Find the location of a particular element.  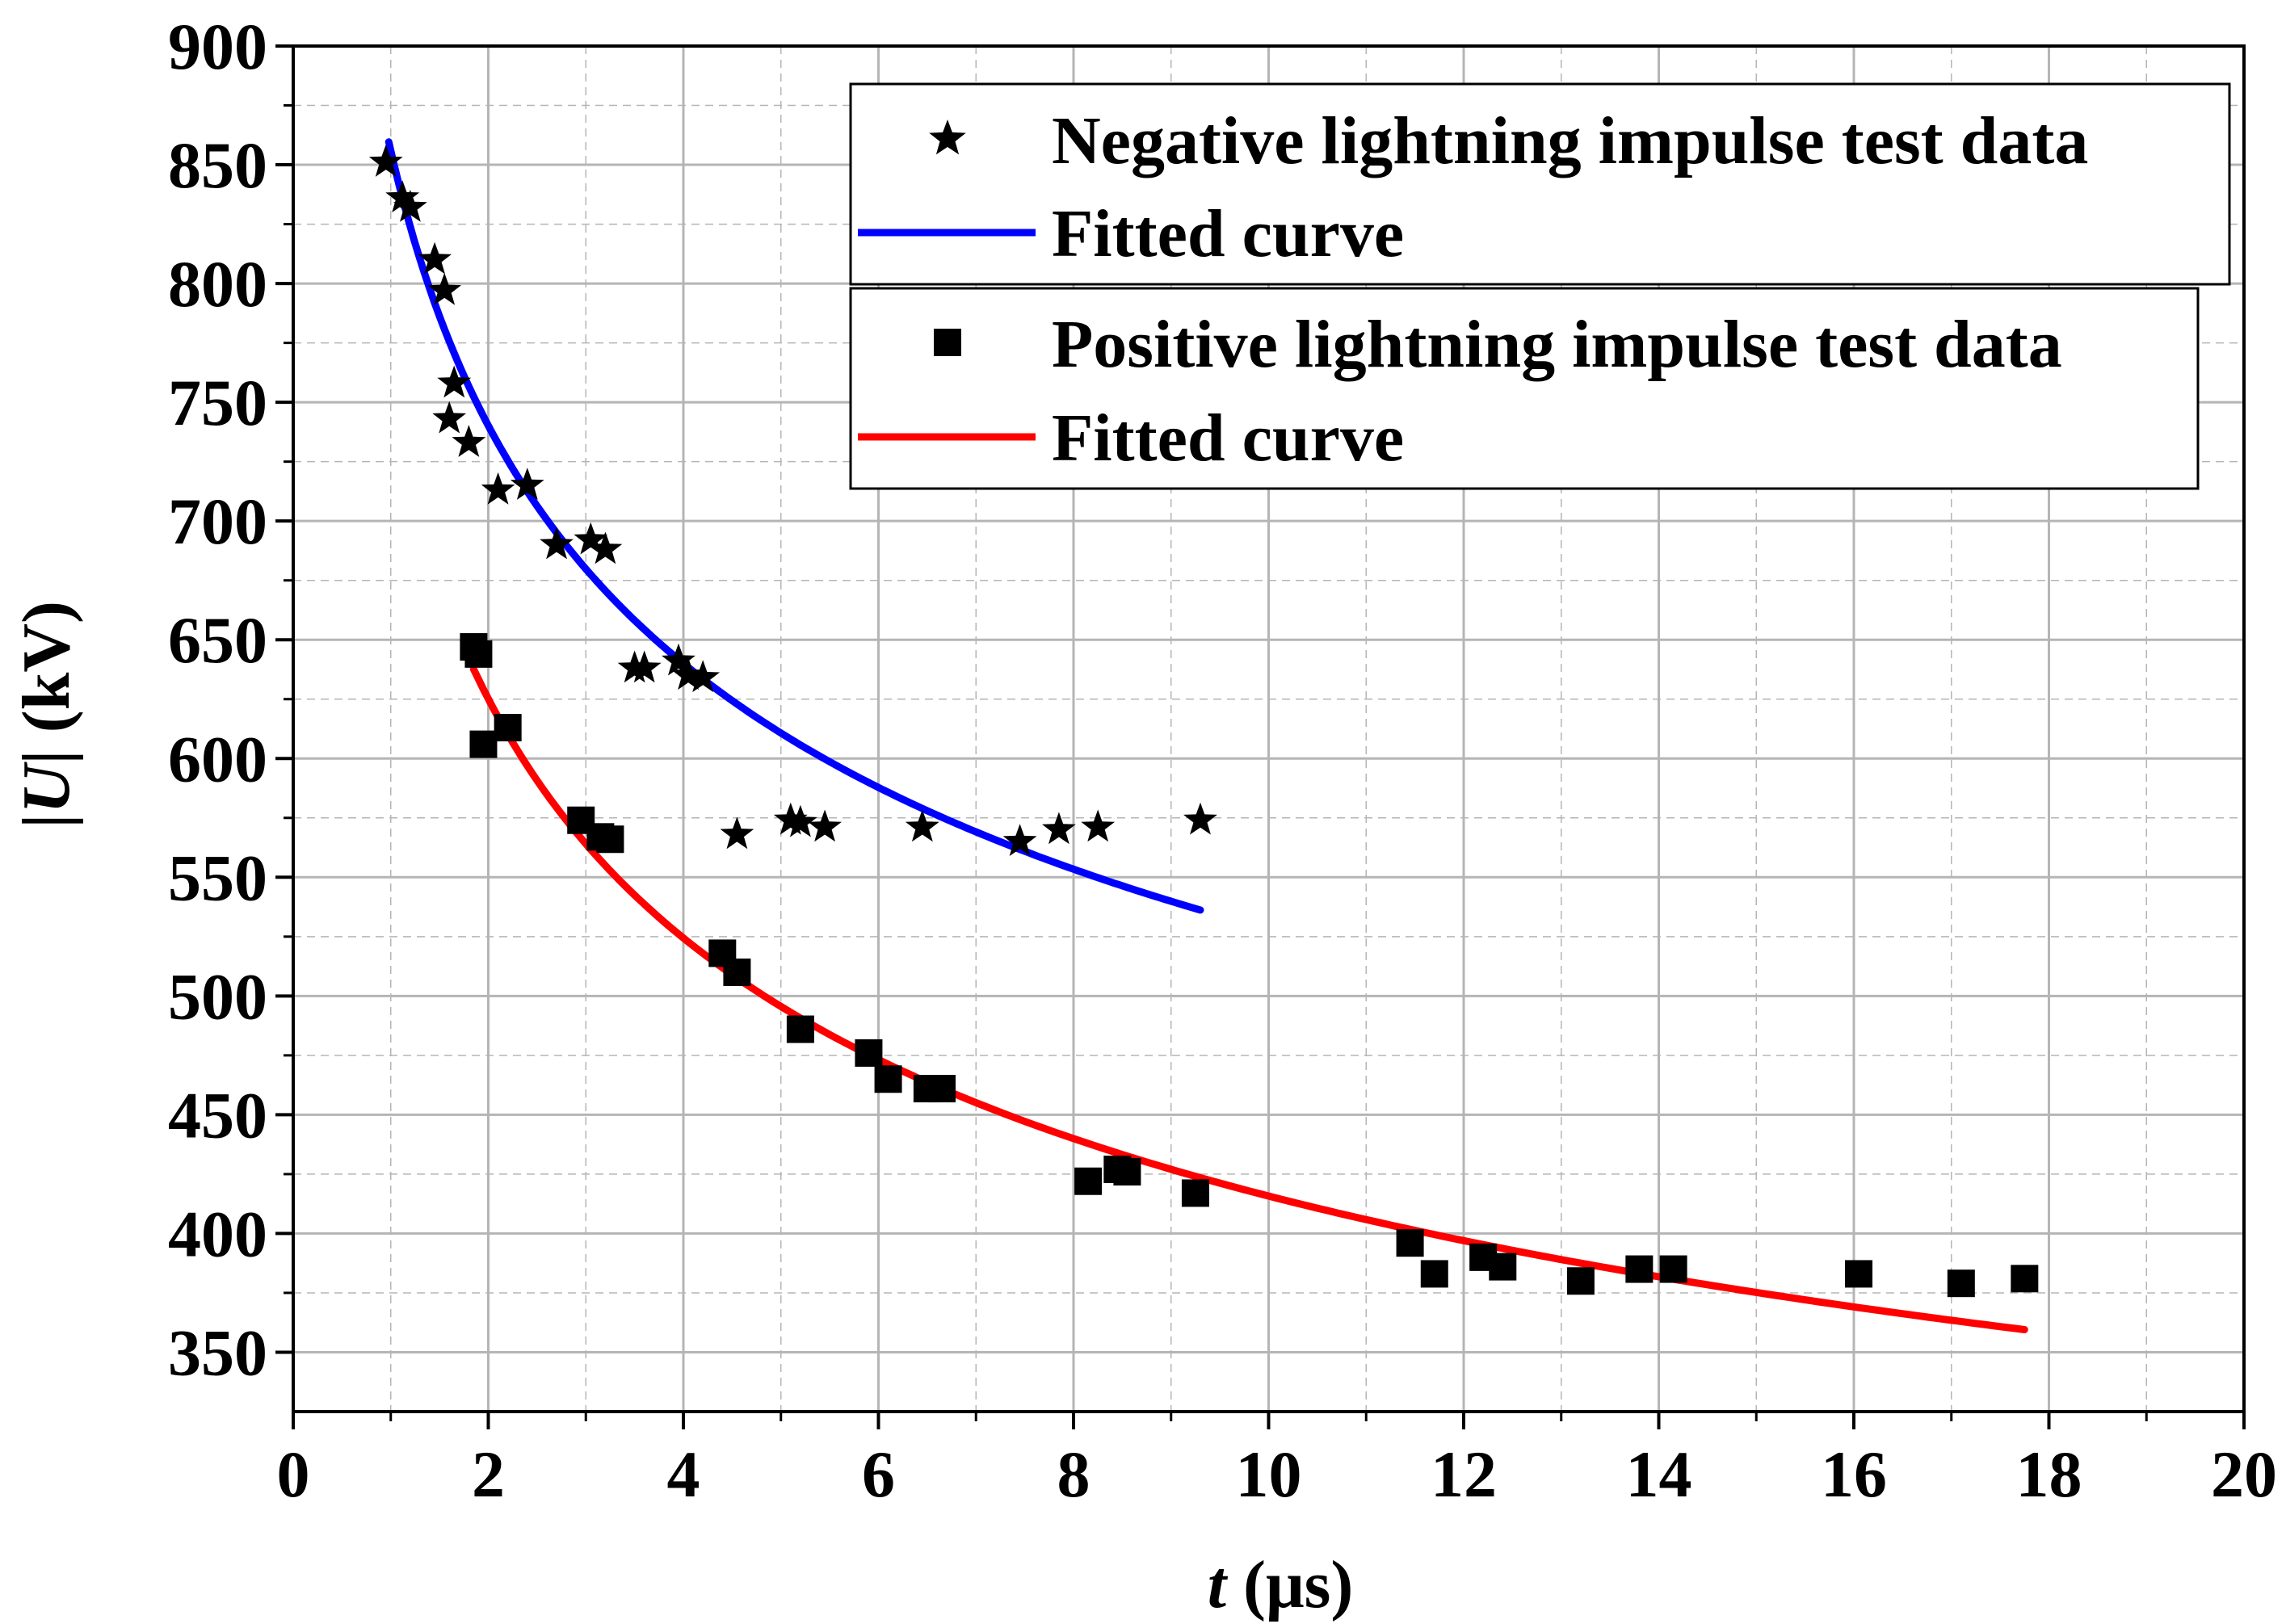

y-tick-label: 500 is located at coordinates (217, 996).